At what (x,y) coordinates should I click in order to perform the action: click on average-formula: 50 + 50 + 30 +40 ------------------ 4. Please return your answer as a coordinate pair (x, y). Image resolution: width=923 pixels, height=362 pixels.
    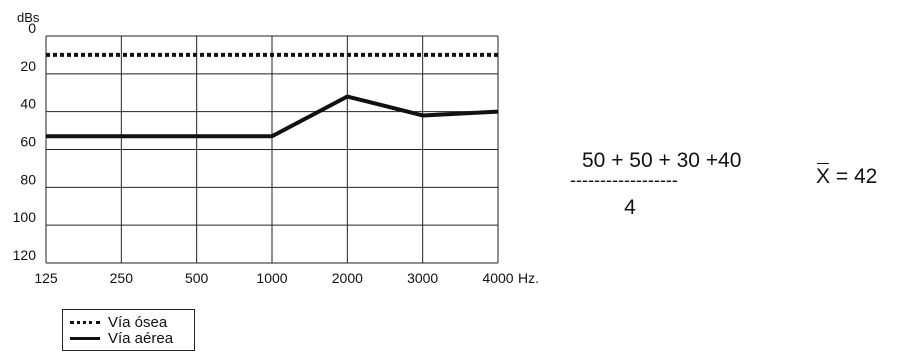
    Looking at the image, I should click on (685, 184).